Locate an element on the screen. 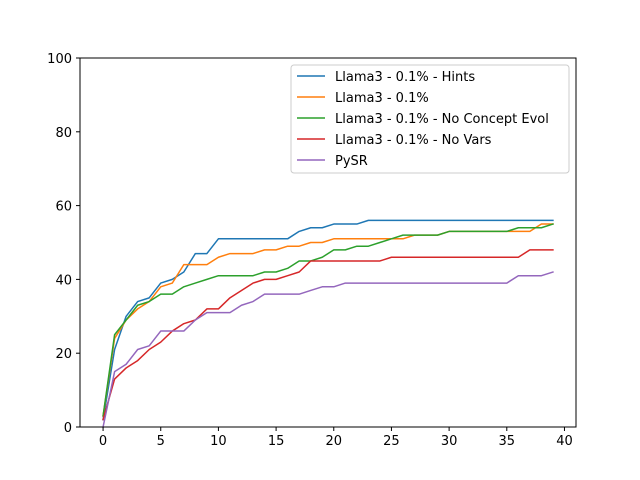 This screenshot has width=640, height=480. legend-label-2: Llama3 - 0.1% is located at coordinates (382, 98).